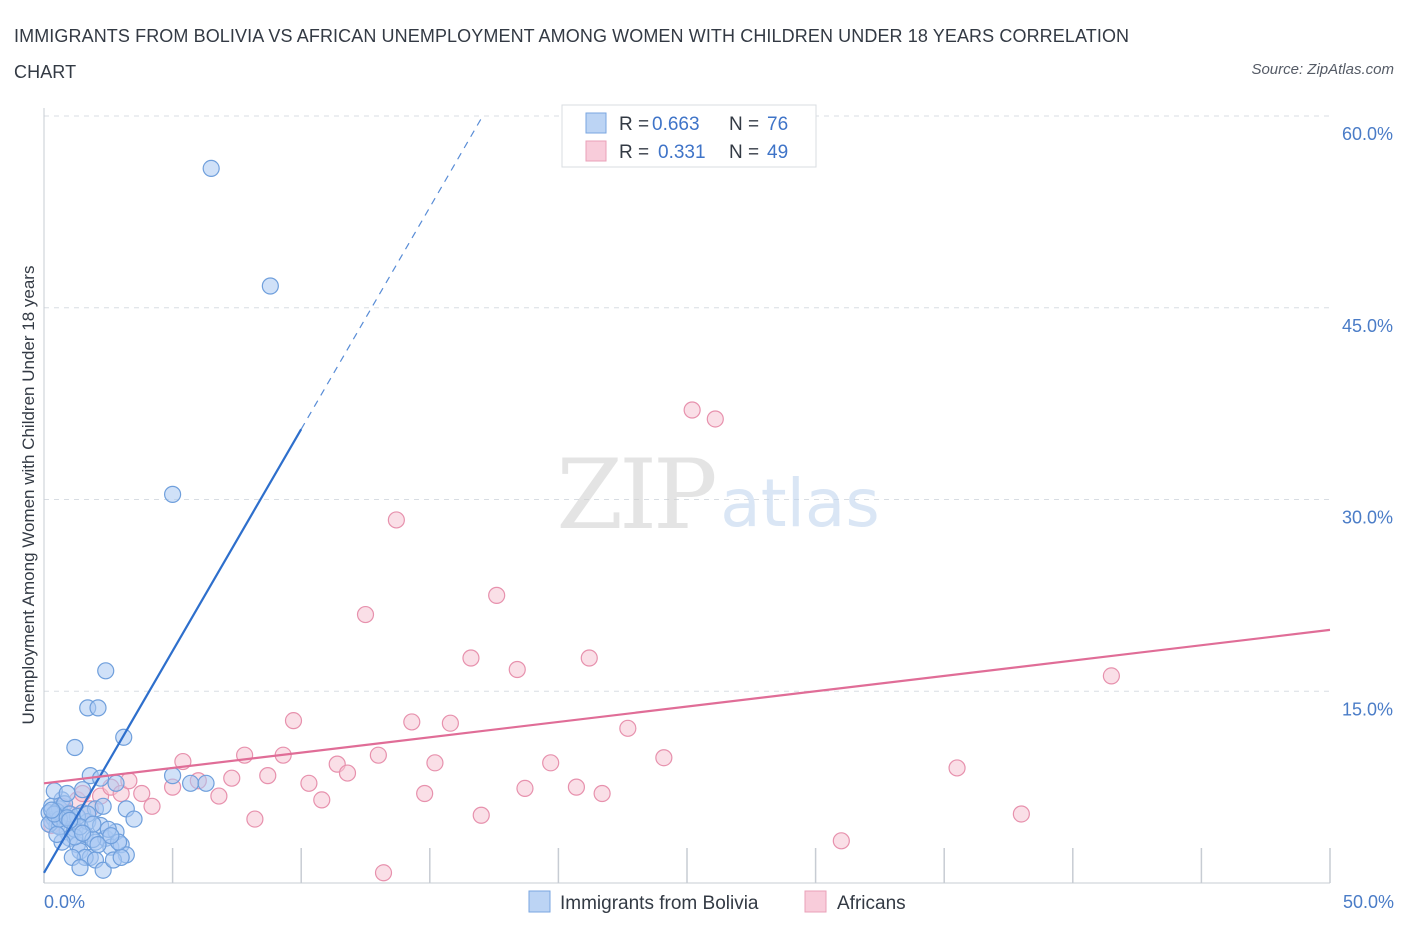 This screenshot has height=930, width=1406. Describe the element at coordinates (1367, 421) in the screenshot. I see `y-tick-labels: 15.0% 30.0% 45.0% 60.0%` at that location.